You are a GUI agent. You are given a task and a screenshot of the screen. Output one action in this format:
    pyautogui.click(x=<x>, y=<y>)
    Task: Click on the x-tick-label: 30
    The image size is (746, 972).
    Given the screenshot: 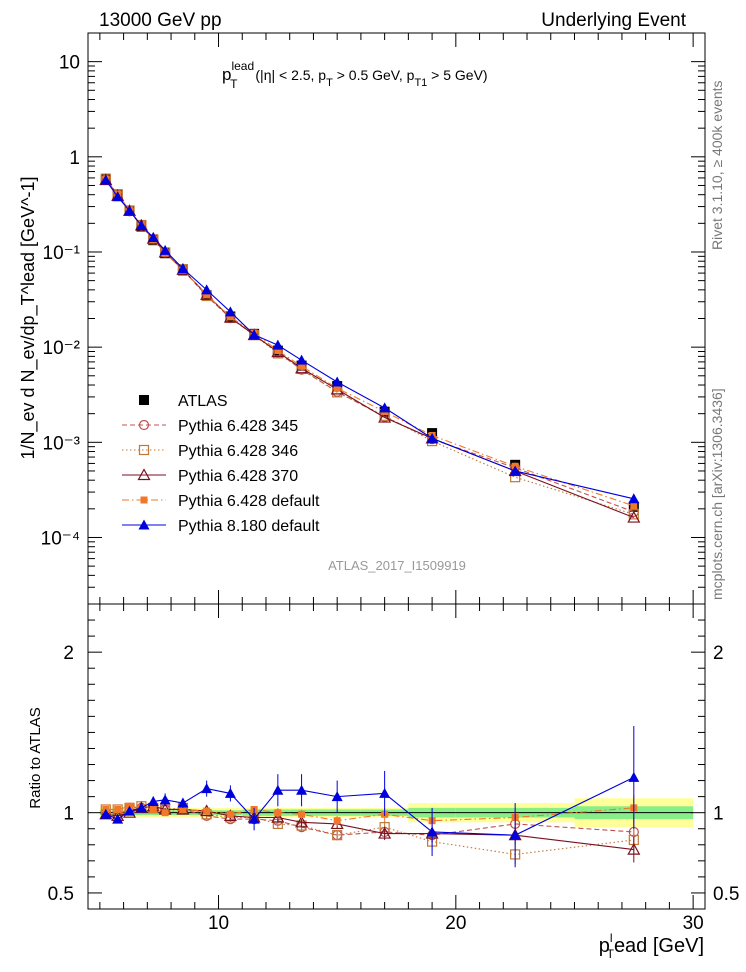 What is the action you would take?
    pyautogui.click(x=693, y=923)
    